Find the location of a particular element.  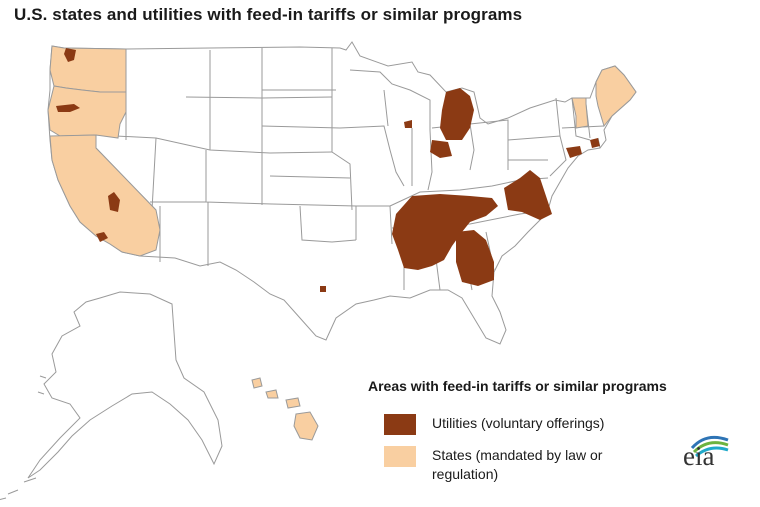

legend-item-states: States (mandated by law or regulation) is located at coordinates (523, 465).